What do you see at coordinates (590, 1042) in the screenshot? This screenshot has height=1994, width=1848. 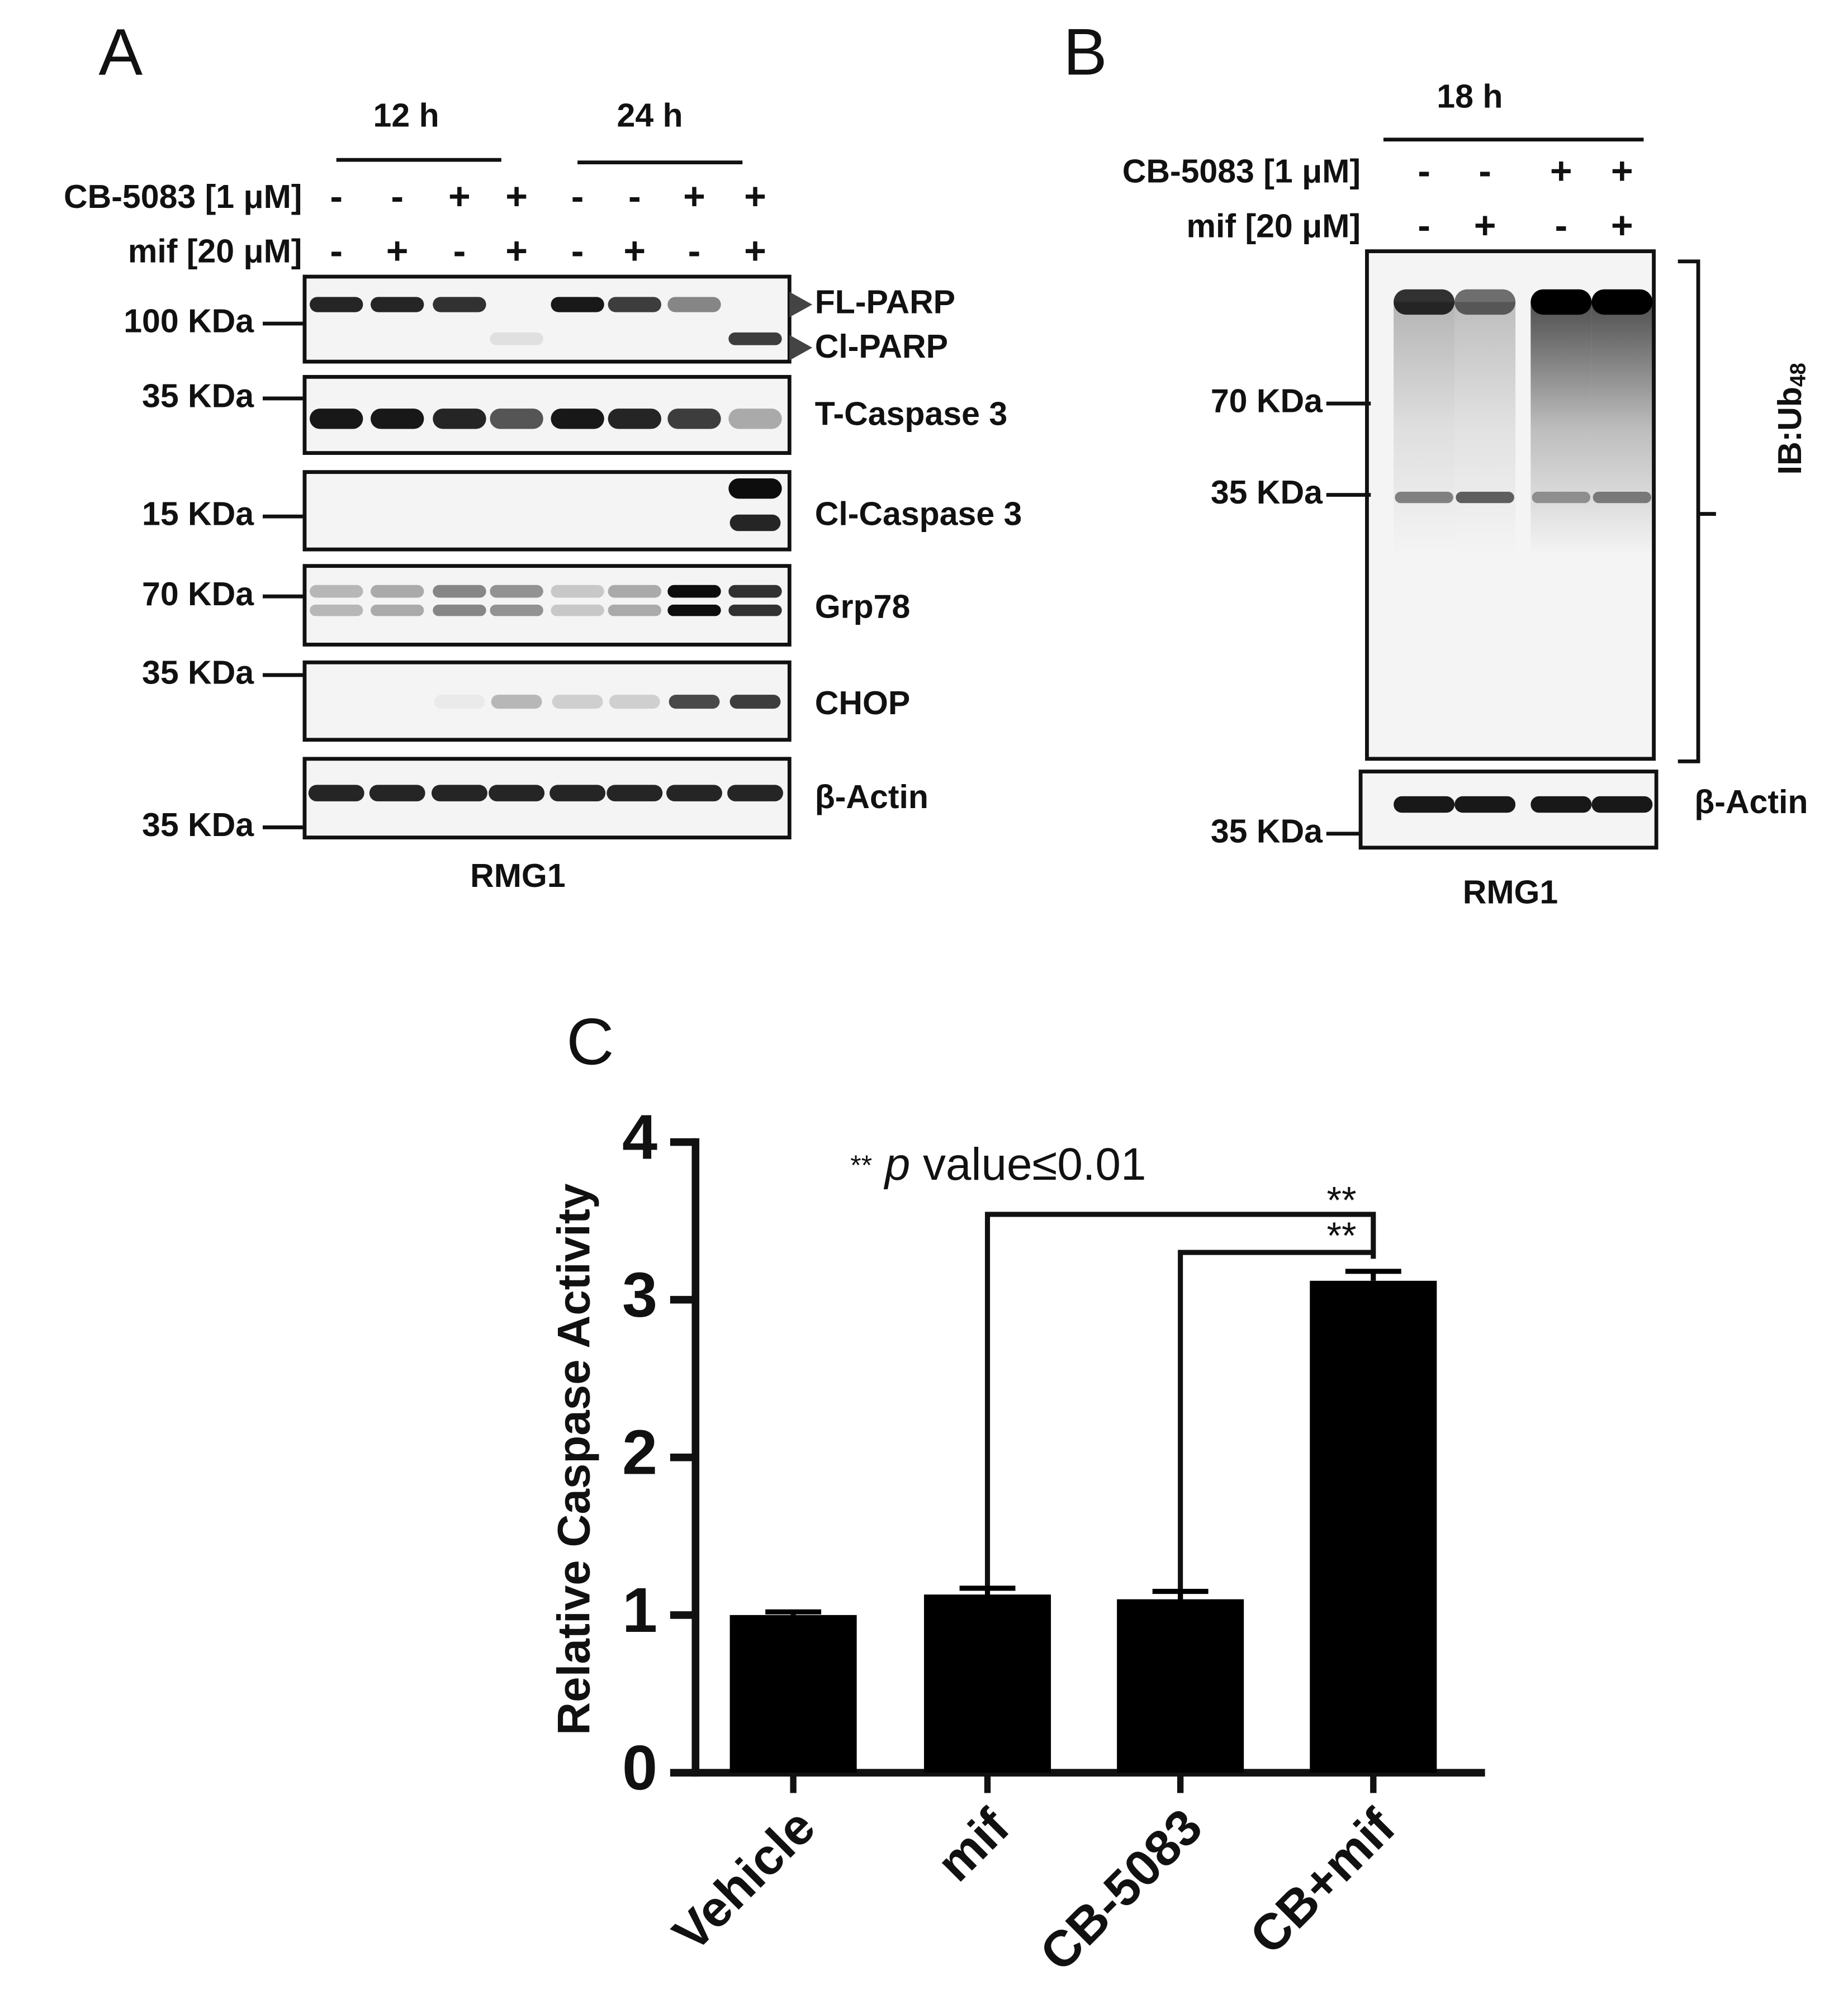 I see `panel-label: C` at bounding box center [590, 1042].